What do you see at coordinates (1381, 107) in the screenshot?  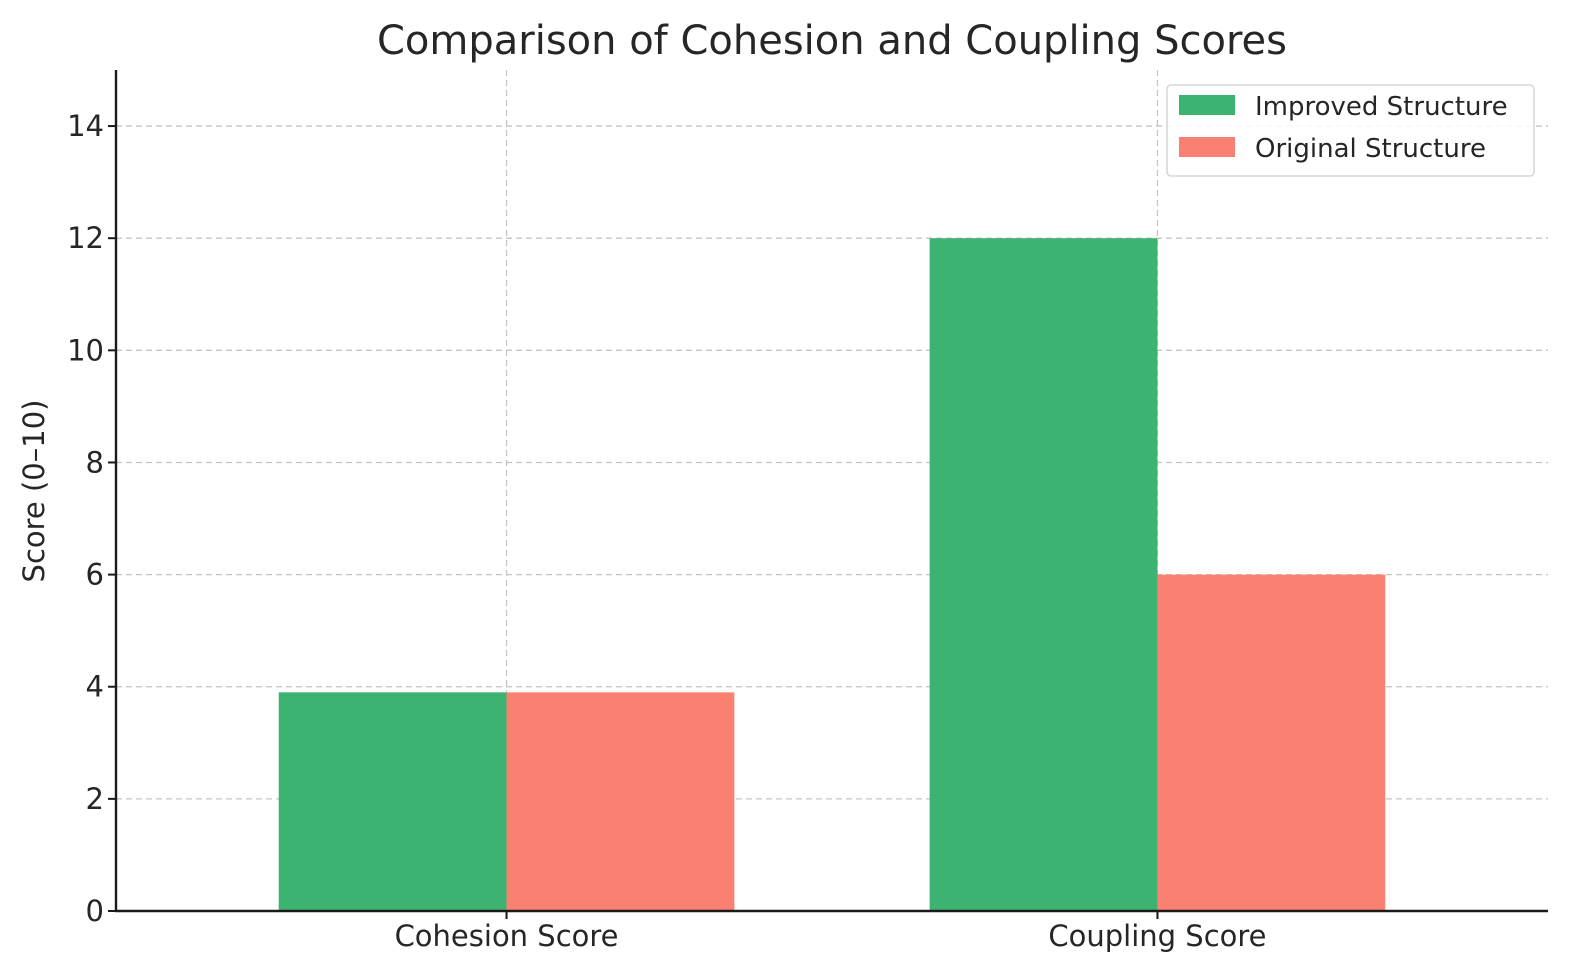 I see `legend-label: Improved Structure` at bounding box center [1381, 107].